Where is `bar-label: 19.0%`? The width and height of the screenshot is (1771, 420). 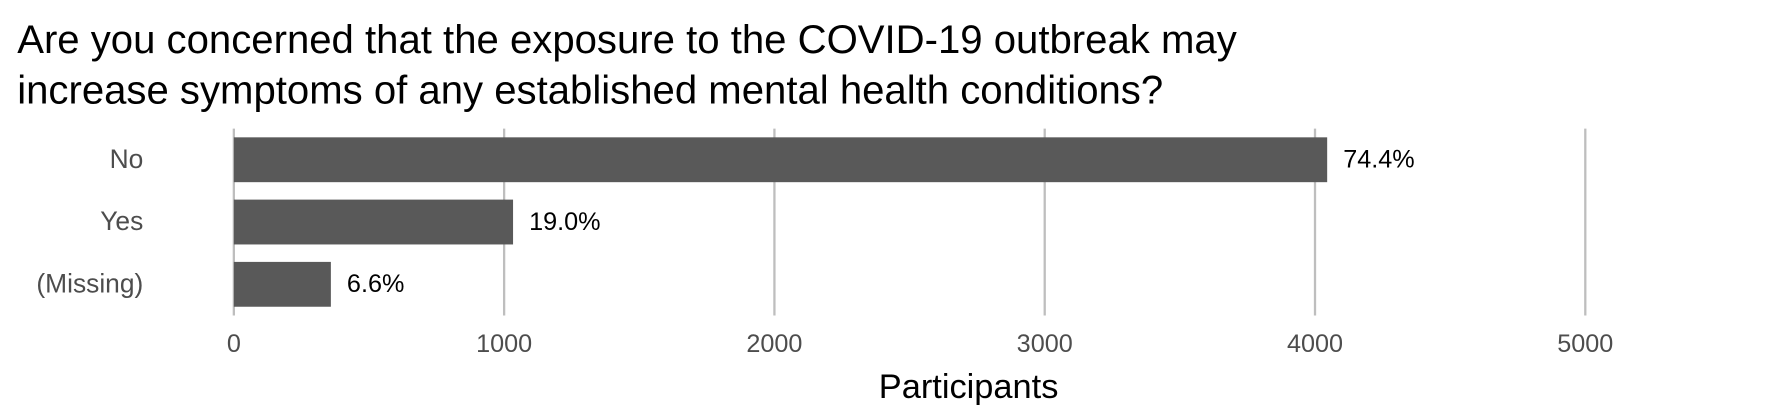
bar-label: 19.0% is located at coordinates (564, 222).